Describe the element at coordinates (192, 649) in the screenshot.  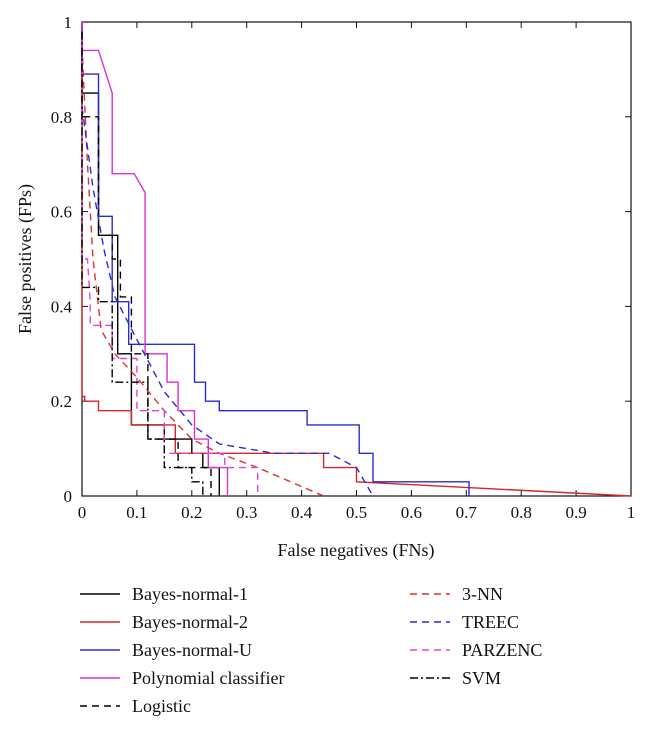
I see `legend-label-bayes-normal-u: Bayes-normal-U` at that location.